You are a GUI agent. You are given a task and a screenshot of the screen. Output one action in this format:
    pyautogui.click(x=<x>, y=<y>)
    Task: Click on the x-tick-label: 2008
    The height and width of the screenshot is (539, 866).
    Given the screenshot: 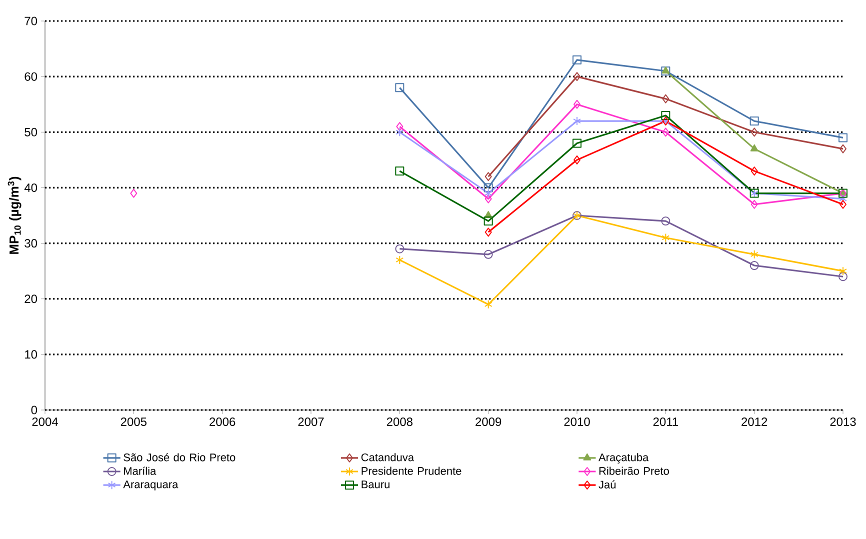 What is the action you would take?
    pyautogui.click(x=399, y=422)
    